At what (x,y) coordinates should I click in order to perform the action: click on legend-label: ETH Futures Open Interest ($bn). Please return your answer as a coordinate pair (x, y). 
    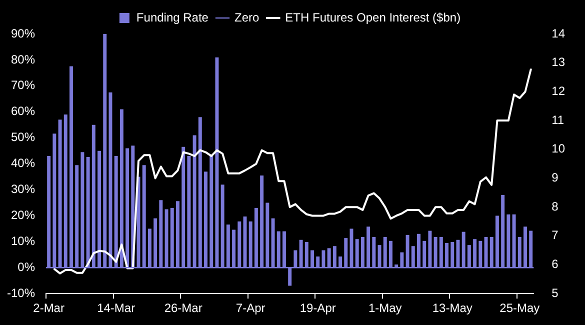
    Looking at the image, I should click on (373, 17).